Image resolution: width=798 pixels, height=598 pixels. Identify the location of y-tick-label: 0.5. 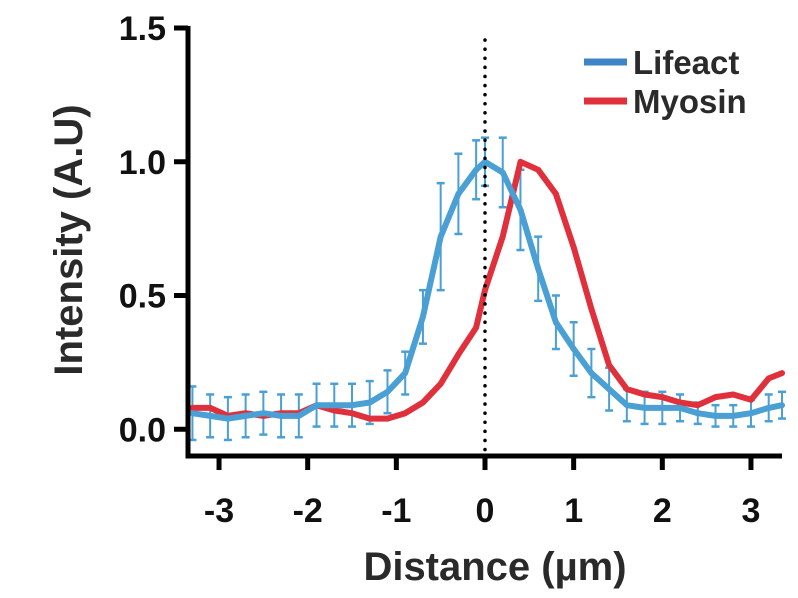
(142, 297).